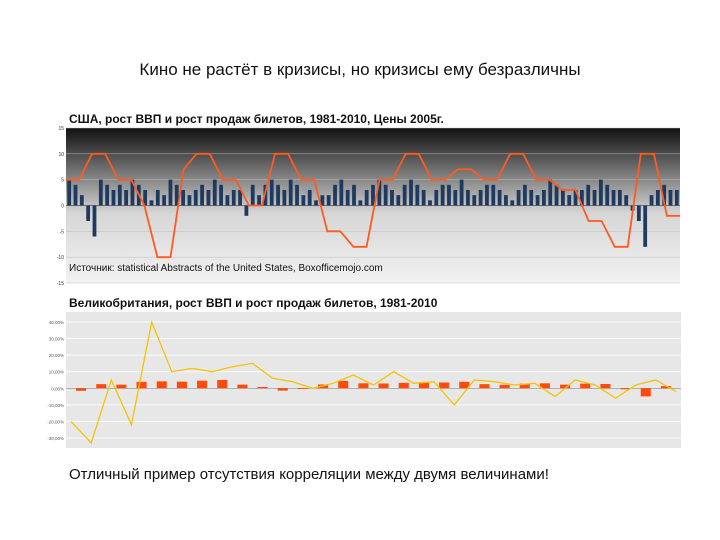 The width and height of the screenshot is (720, 540). I want to click on uk-y-tick-label: 0,00%, so click(57, 388).